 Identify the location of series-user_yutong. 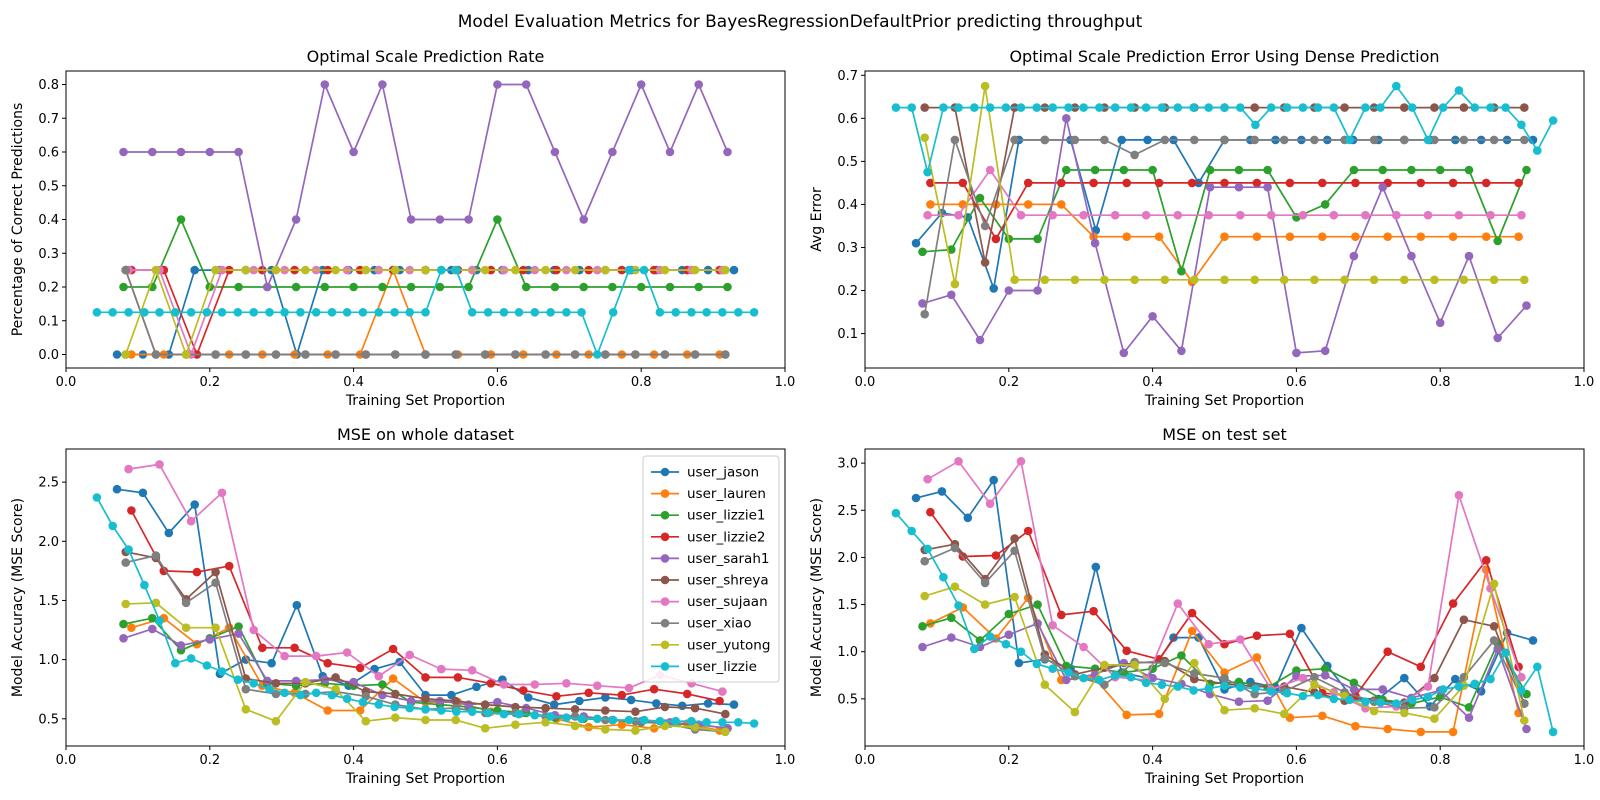
(425, 667).